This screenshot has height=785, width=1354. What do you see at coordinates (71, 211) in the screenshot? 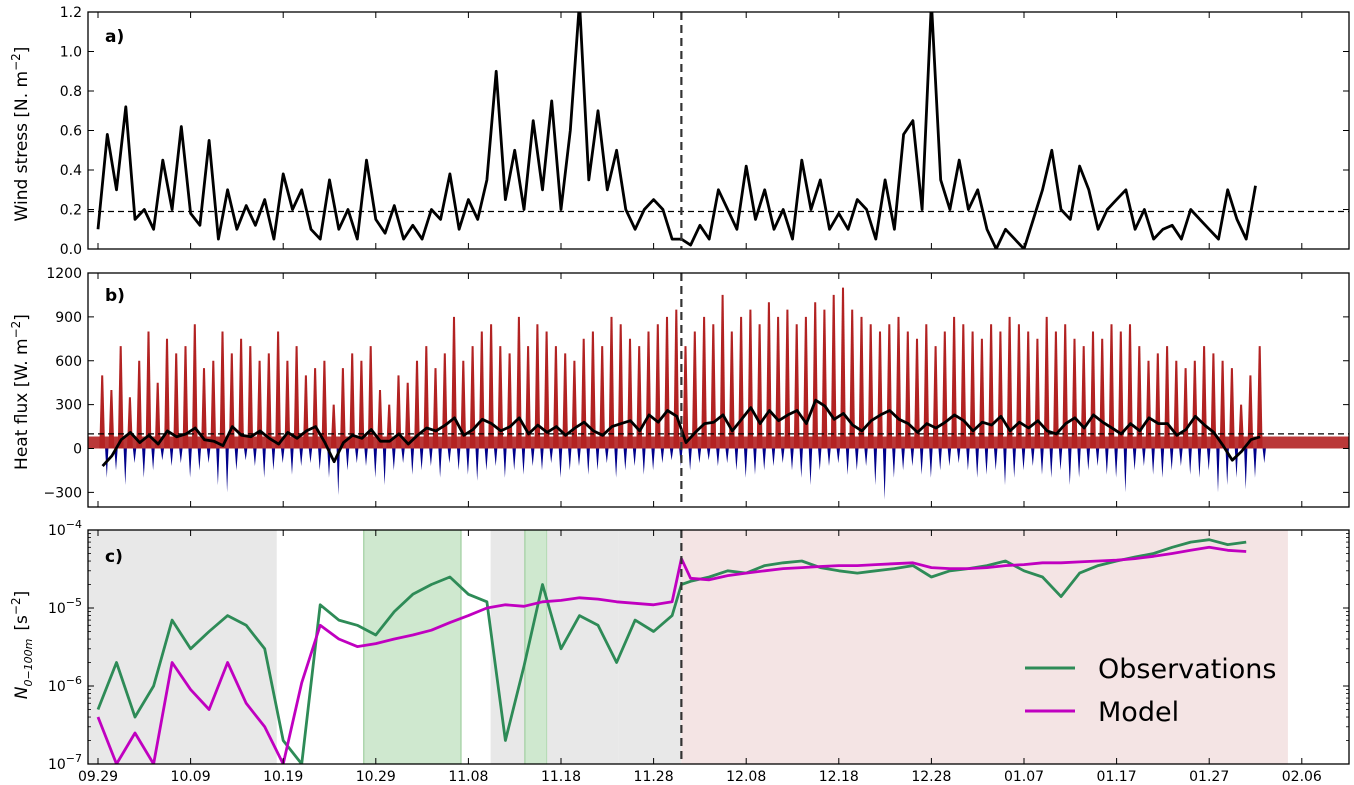
I see `a-ytick-label-1: 0.2` at bounding box center [71, 211].